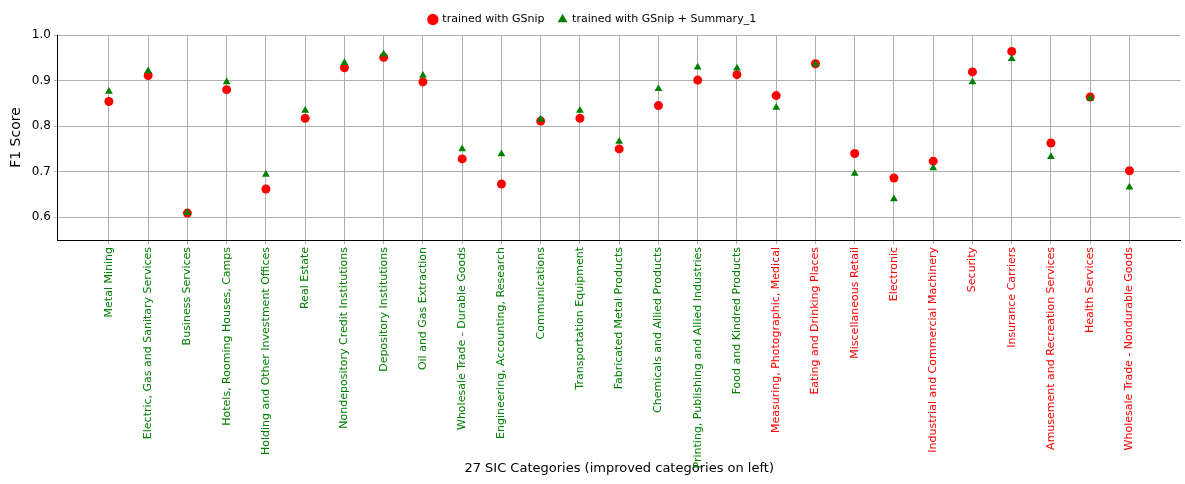 The image size is (1185, 484). What do you see at coordinates (501, 342) in the screenshot?
I see `x-tick-label: Engineering, Accounting, Research` at bounding box center [501, 342].